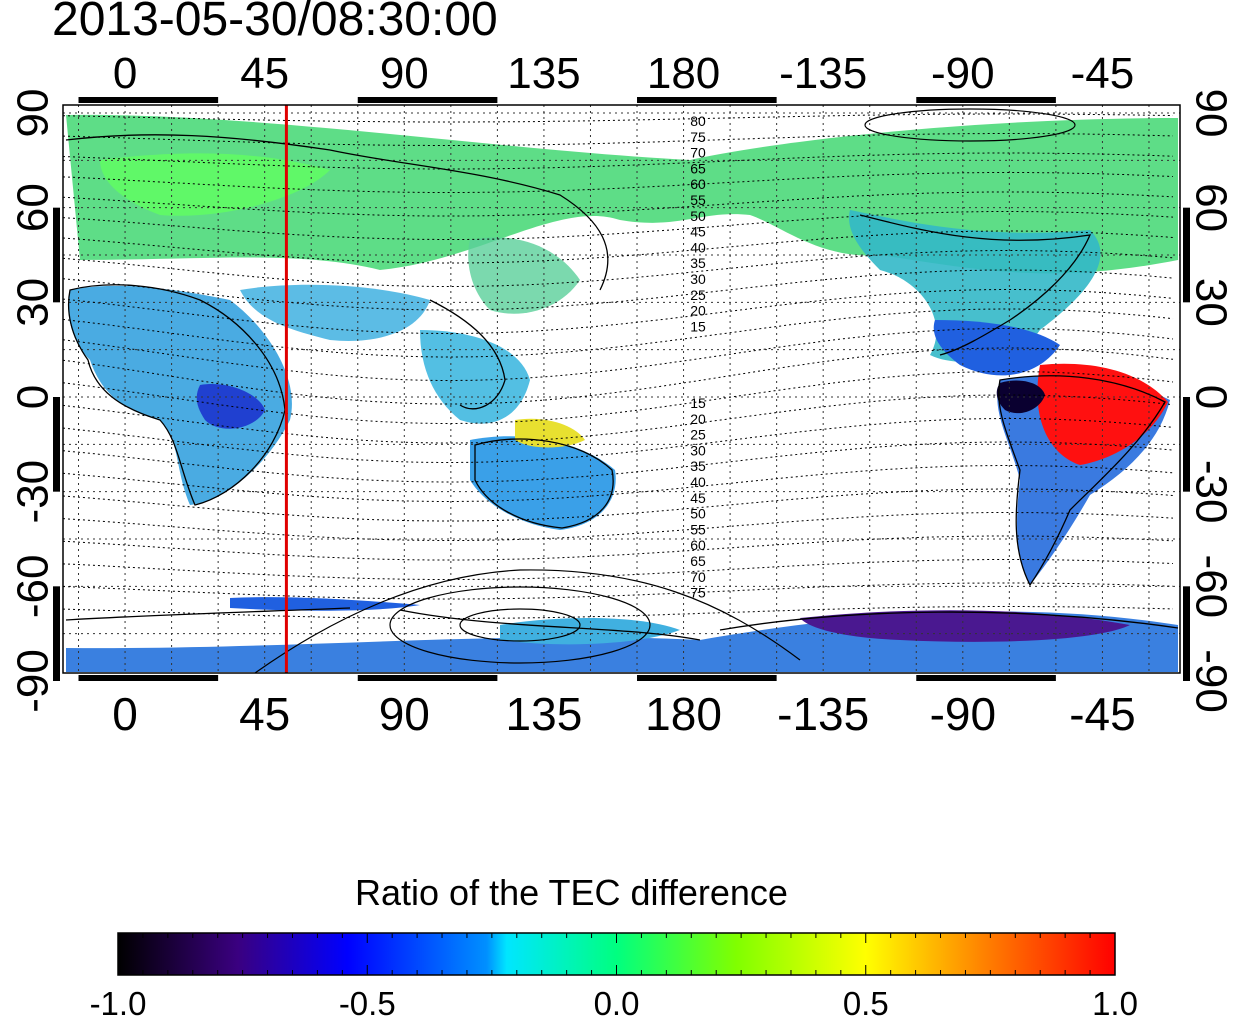  Describe the element at coordinates (975, 286) in the screenshot. I see `north-america-data` at that location.